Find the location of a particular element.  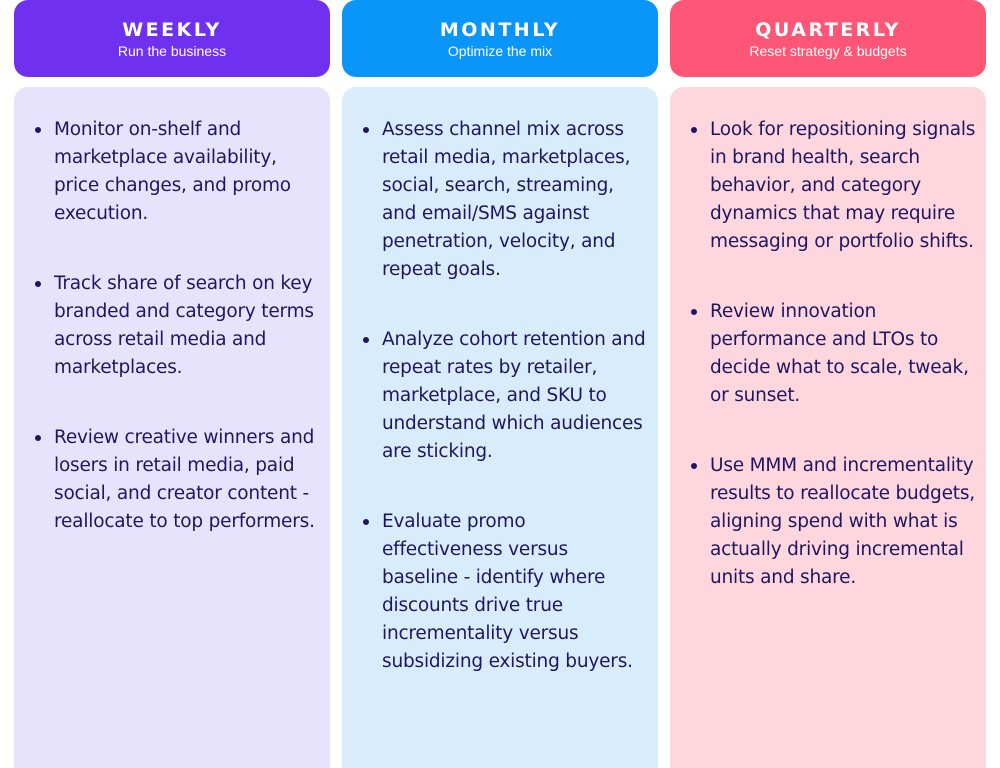

quarterly-title: QUARTERLY is located at coordinates (828, 30).